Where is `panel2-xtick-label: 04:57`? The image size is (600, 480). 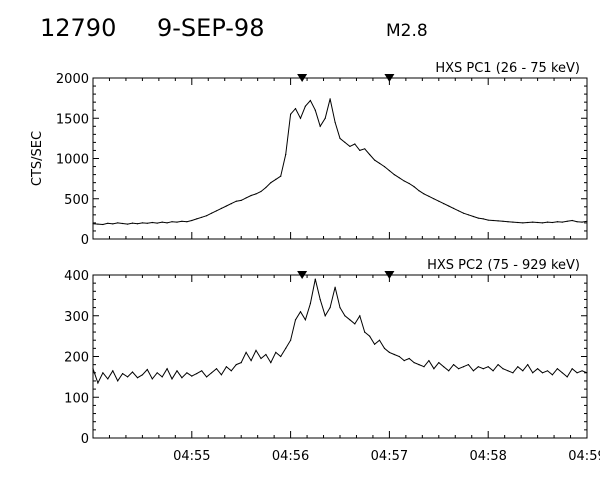
panel2-xtick-label: 04:57 is located at coordinates (389, 456).